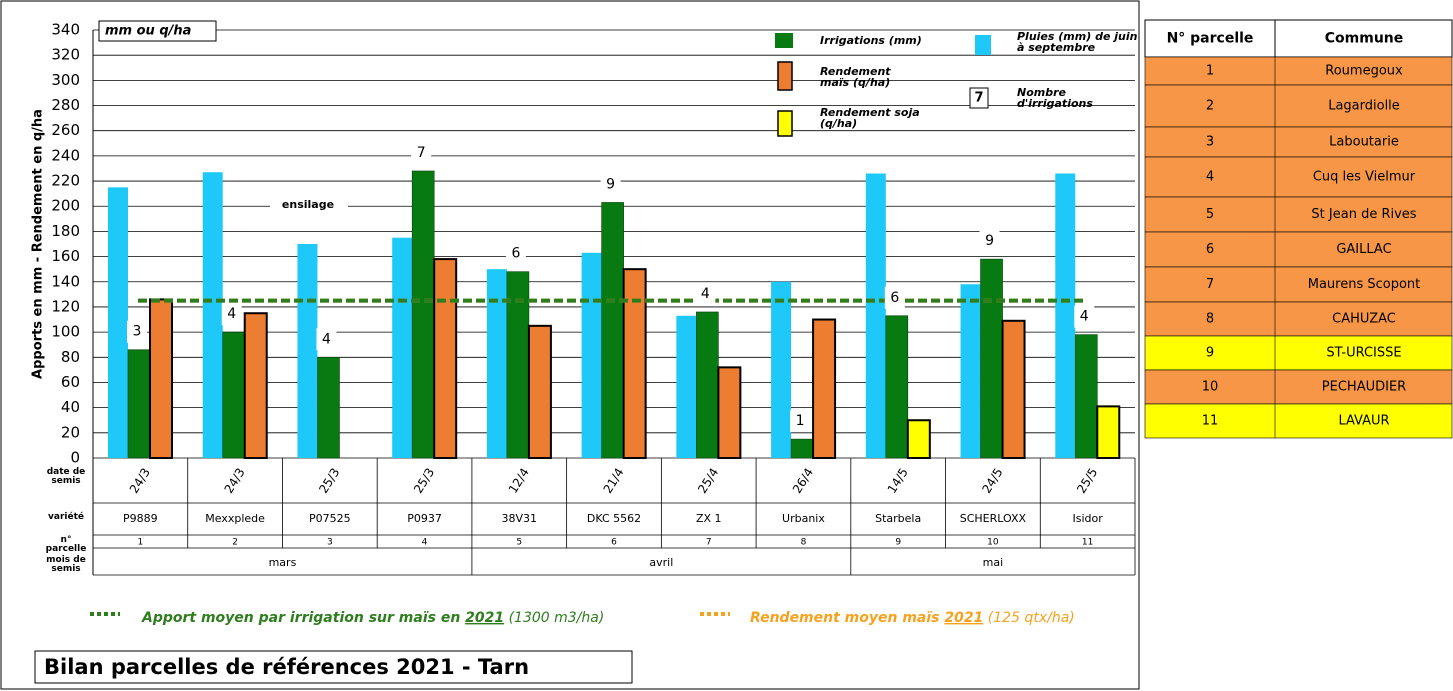 The width and height of the screenshot is (1453, 691). I want to click on y-tick-label: 60, so click(70, 382).